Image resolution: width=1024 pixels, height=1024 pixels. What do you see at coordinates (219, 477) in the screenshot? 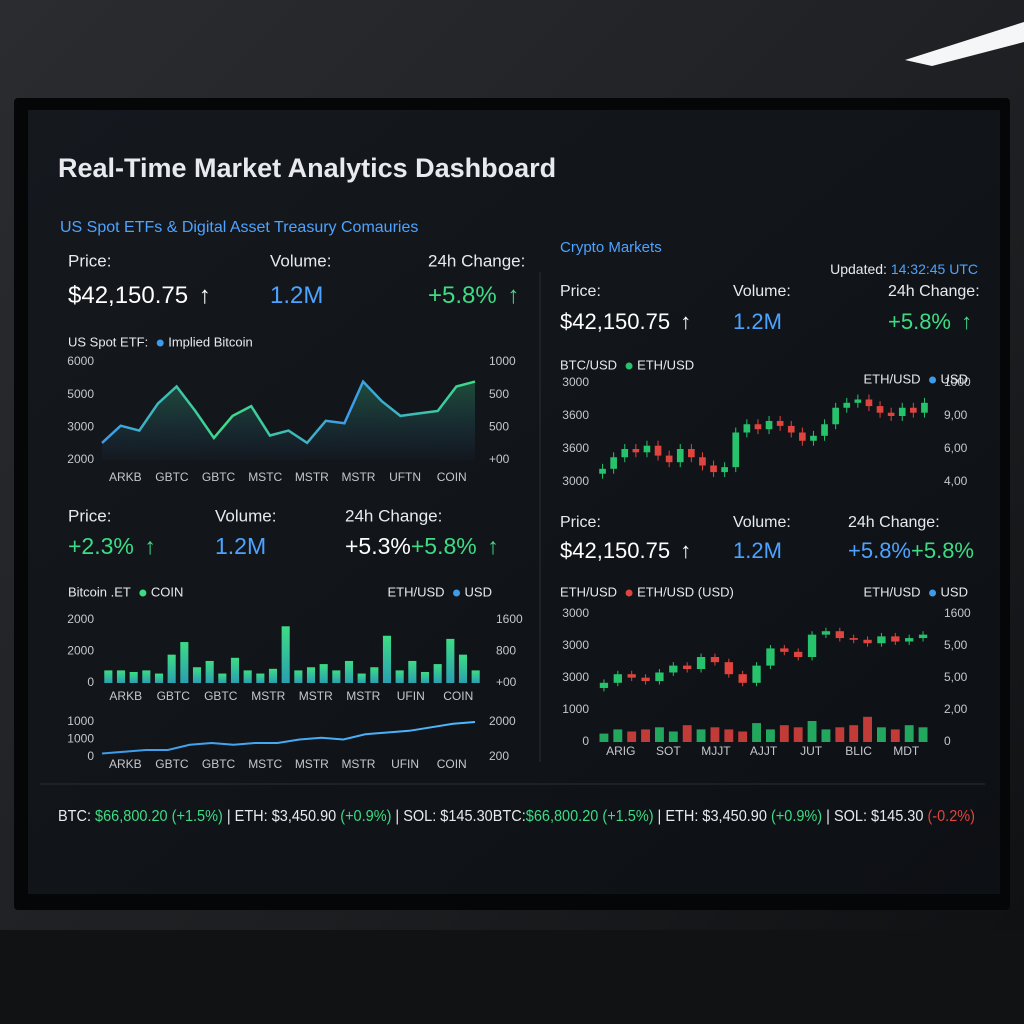
I see `x-axis-label: GBTC` at bounding box center [219, 477].